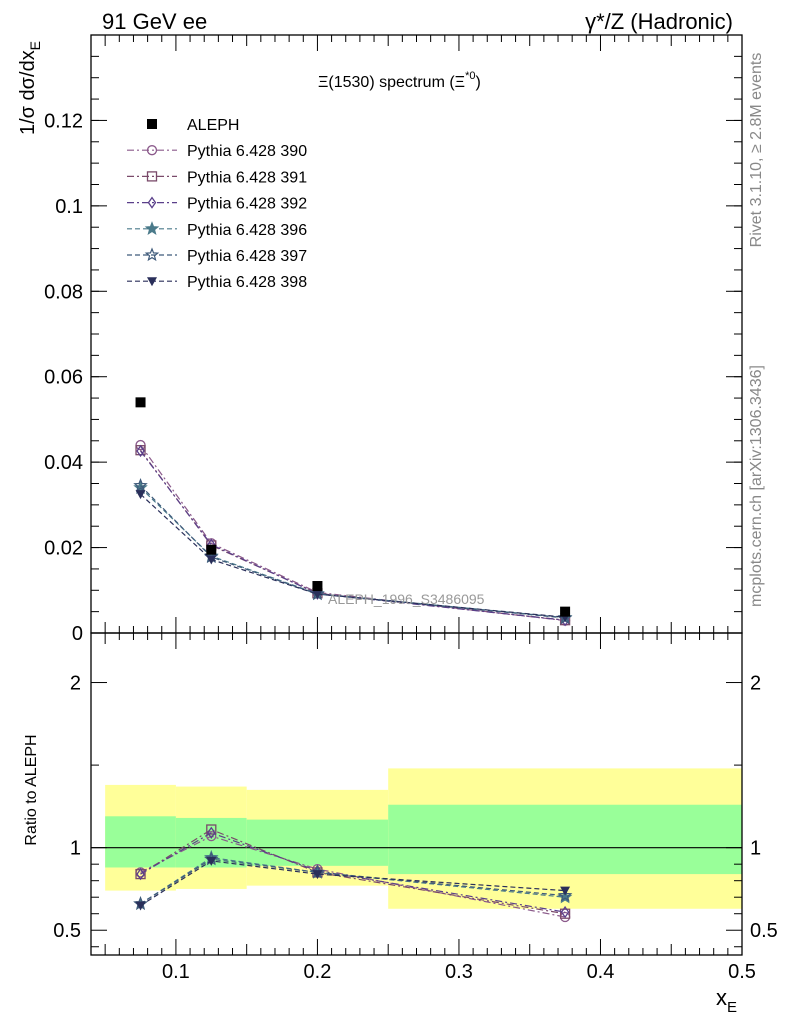 The image size is (786, 1024). I want to click on ratio-y-tick-label-right: 0.5, so click(764, 931).